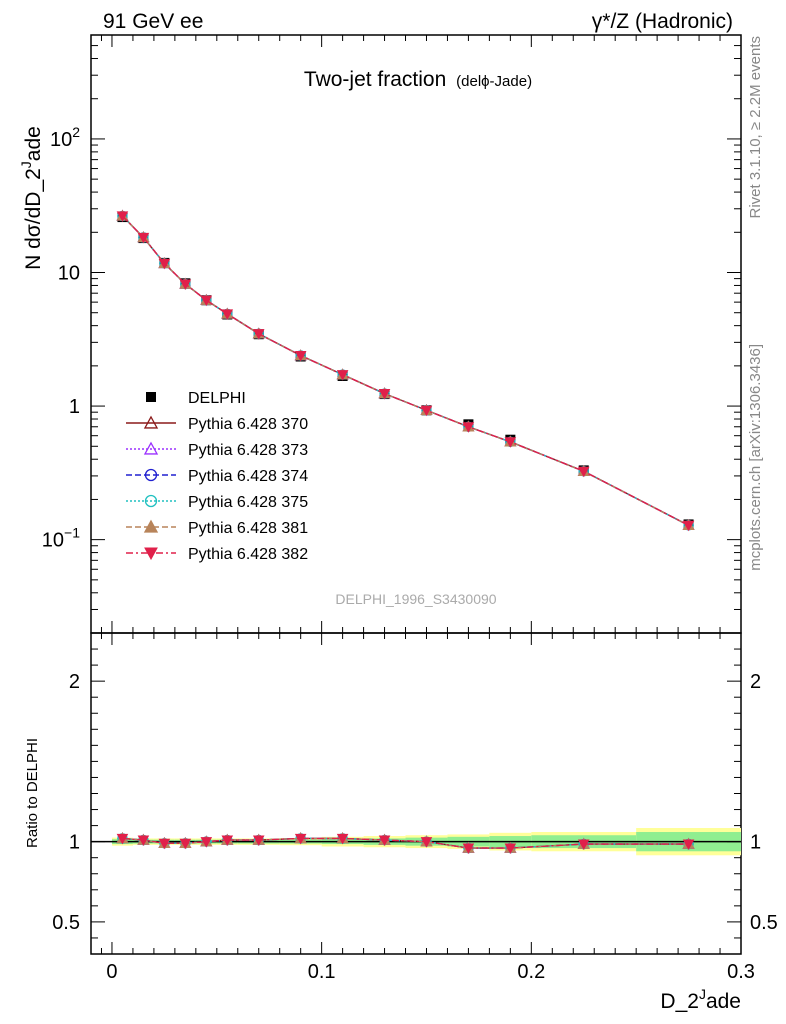 The width and height of the screenshot is (786, 1024). I want to click on x-tick-label: 0.1, so click(322, 972).